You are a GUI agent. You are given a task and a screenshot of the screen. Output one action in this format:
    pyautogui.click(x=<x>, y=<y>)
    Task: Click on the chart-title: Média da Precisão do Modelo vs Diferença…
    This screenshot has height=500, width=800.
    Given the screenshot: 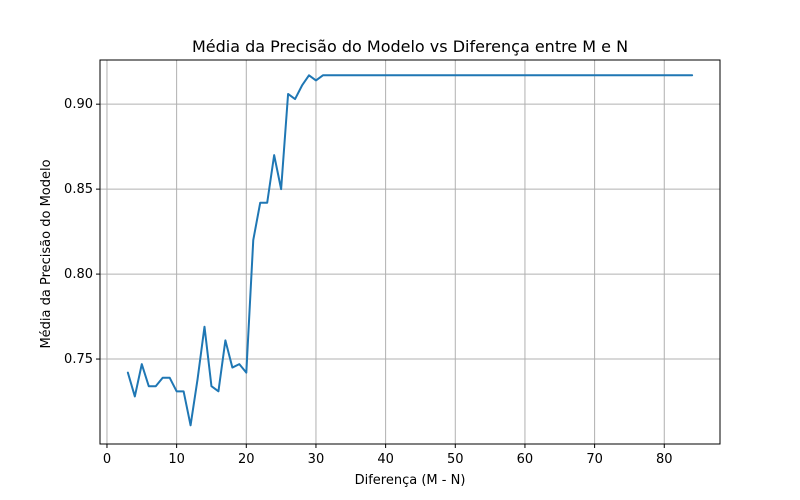 What is the action you would take?
    pyautogui.click(x=410, y=46)
    